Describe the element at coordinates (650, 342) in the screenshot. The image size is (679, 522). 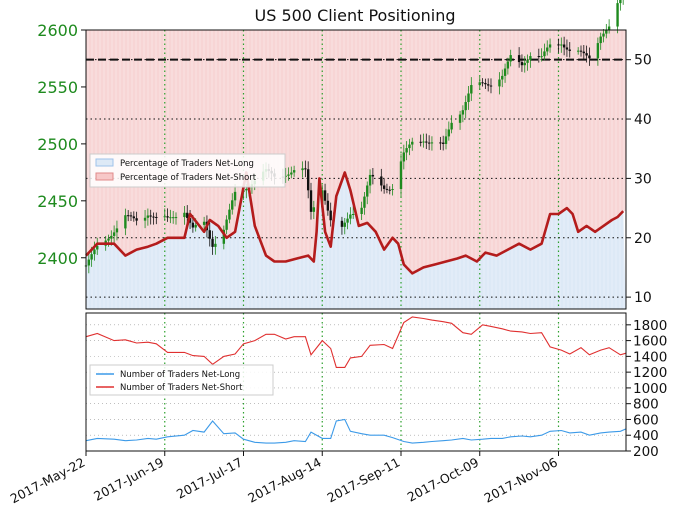
I see `count-tick-label: 1600` at that location.